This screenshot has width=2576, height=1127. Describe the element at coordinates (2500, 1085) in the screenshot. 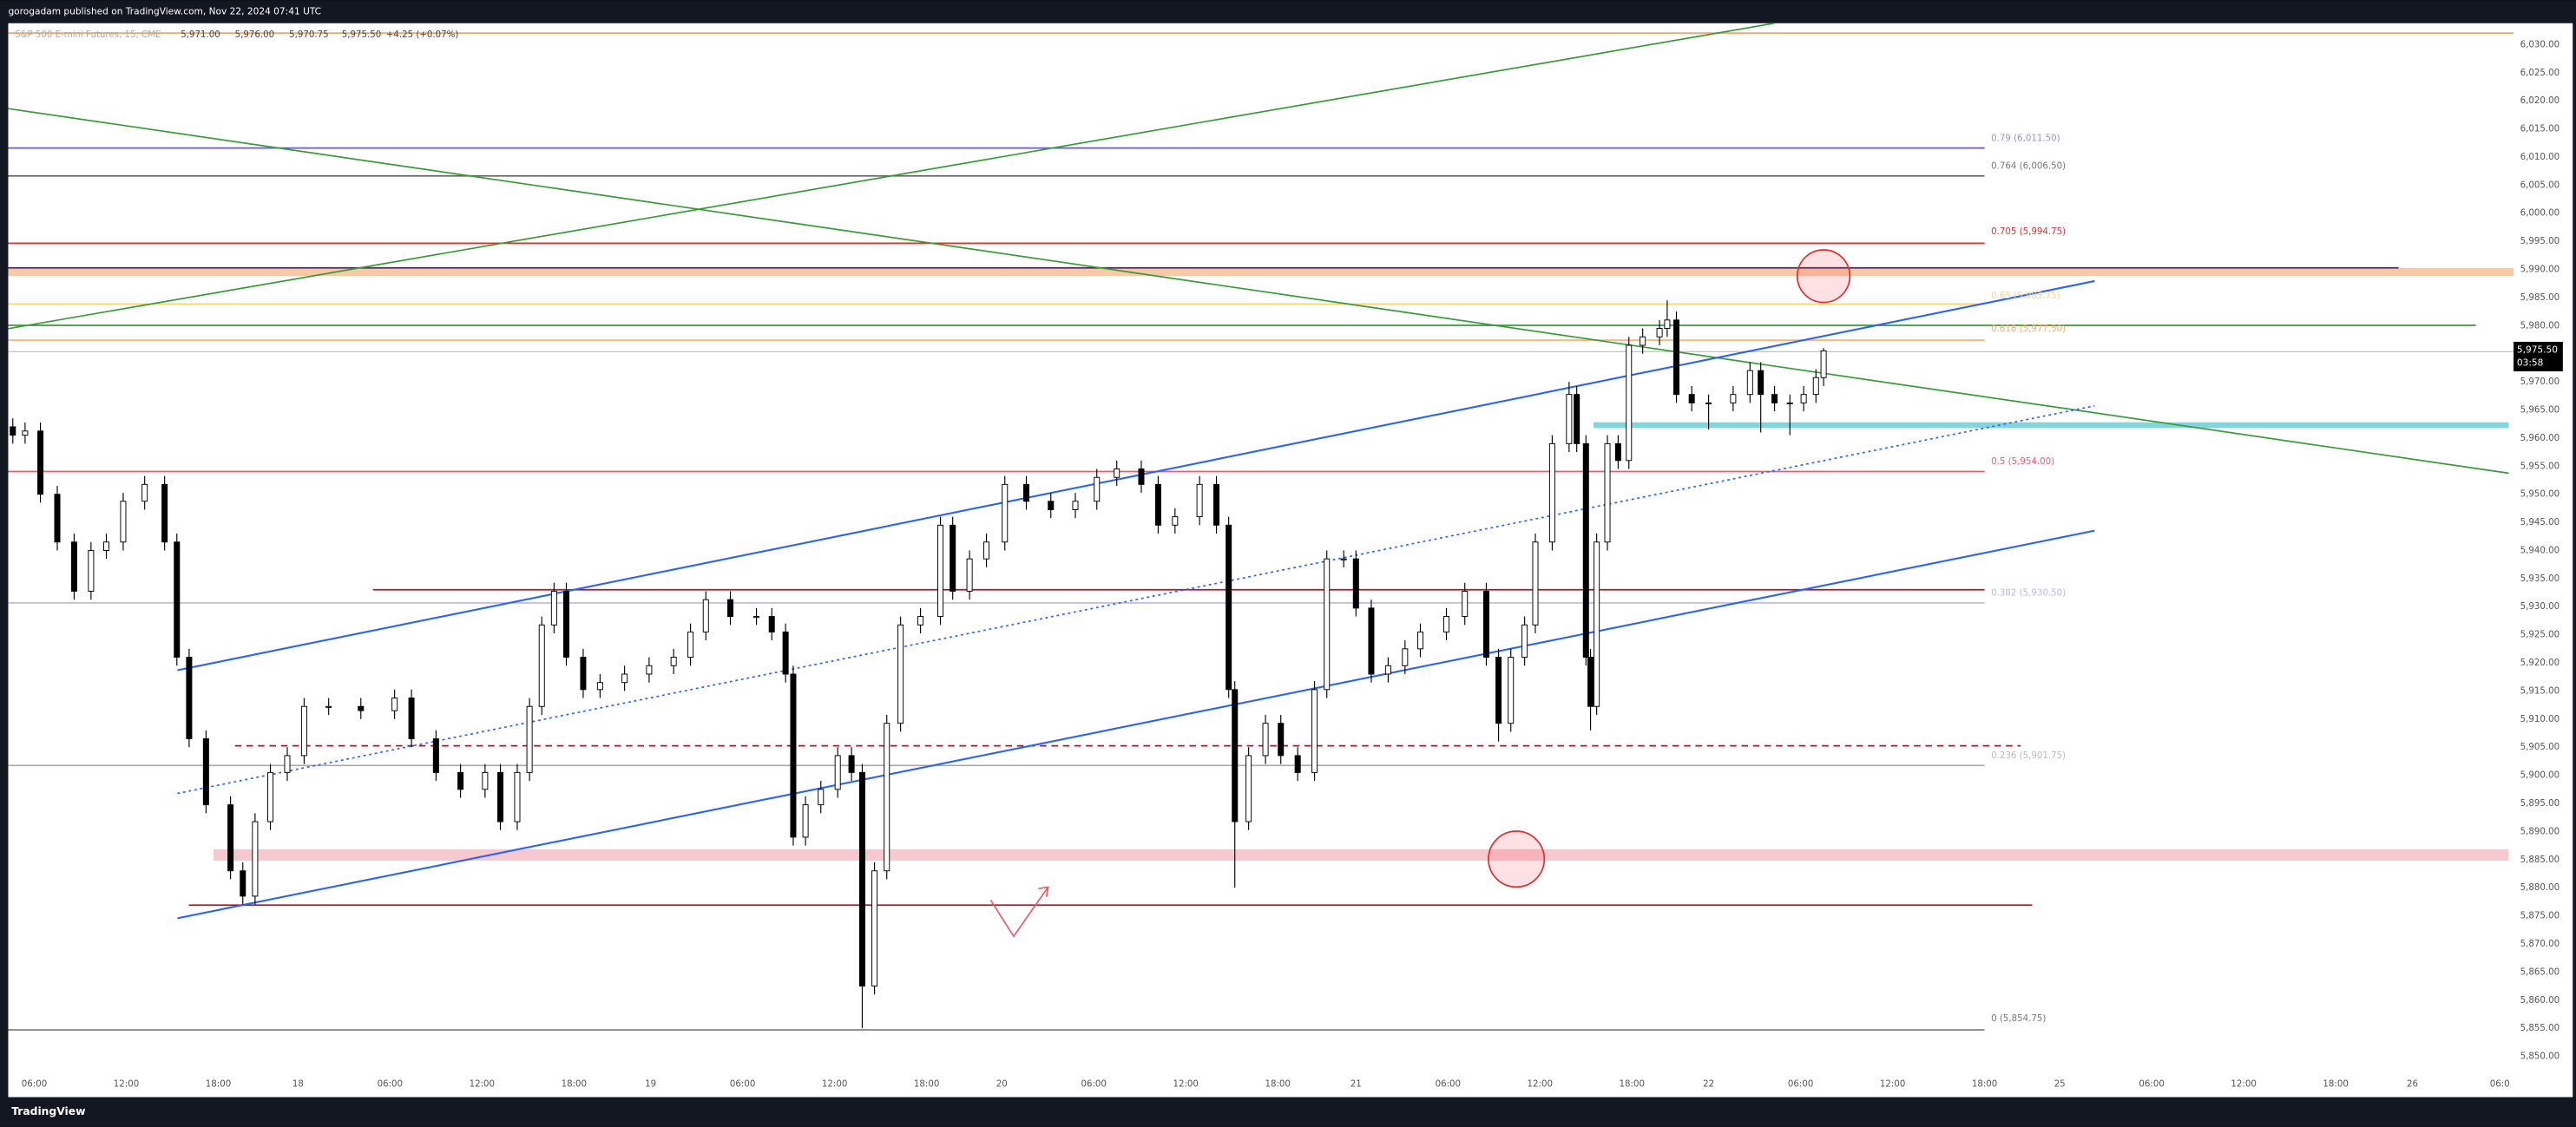

I see `x-tick-label: 06:0` at that location.